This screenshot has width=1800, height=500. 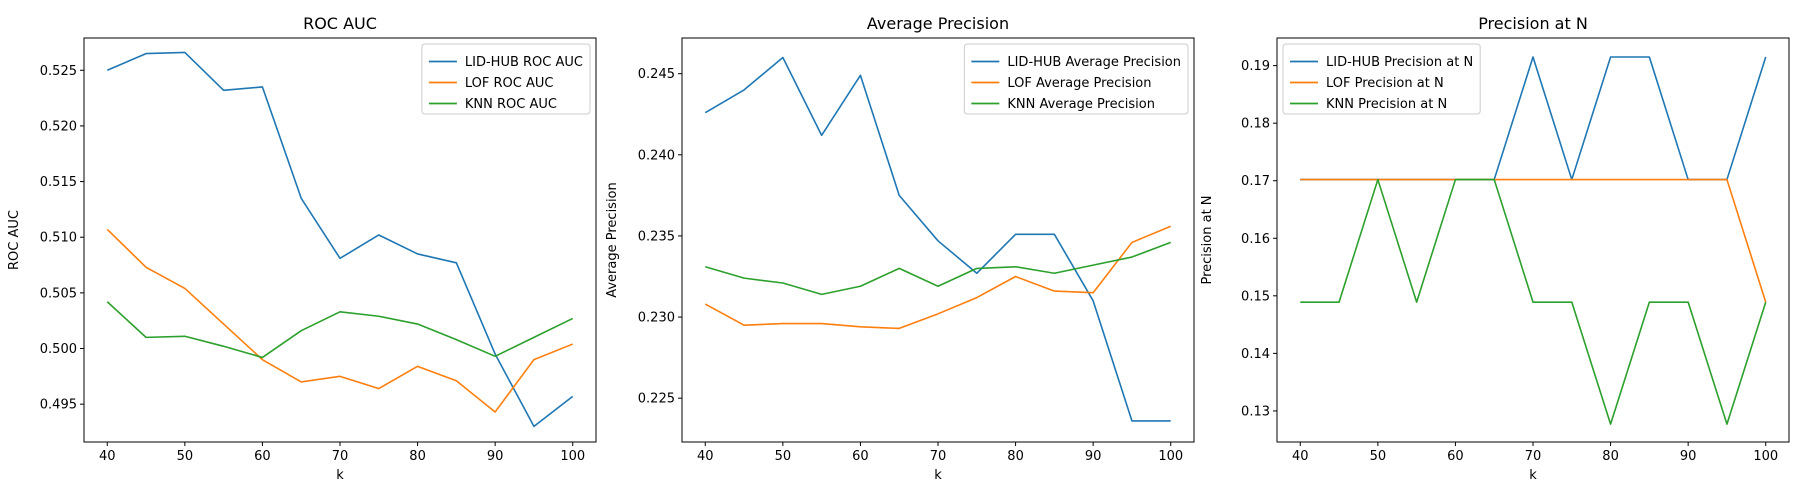 What do you see at coordinates (1094, 62) in the screenshot?
I see `legend-label: LID-HUB Average Precision` at bounding box center [1094, 62].